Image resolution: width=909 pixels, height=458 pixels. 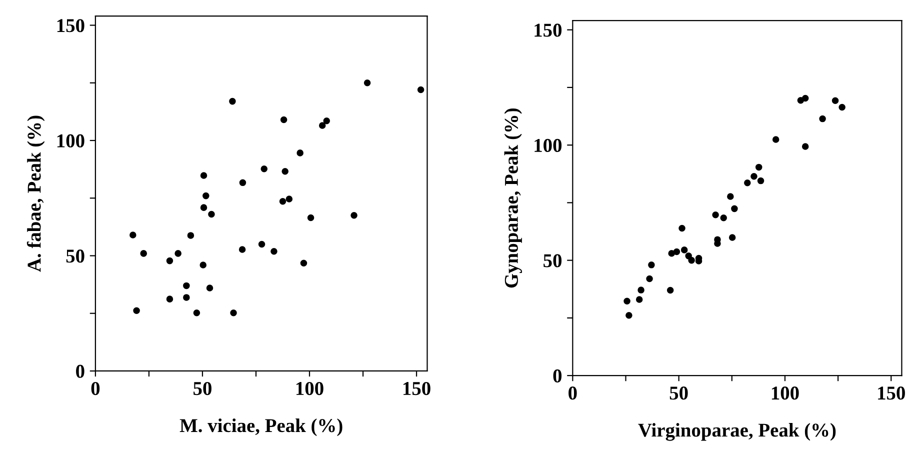 What do you see at coordinates (737, 432) in the screenshot?
I see `x-axis-title: Virginoparae, Peak (%)` at bounding box center [737, 432].